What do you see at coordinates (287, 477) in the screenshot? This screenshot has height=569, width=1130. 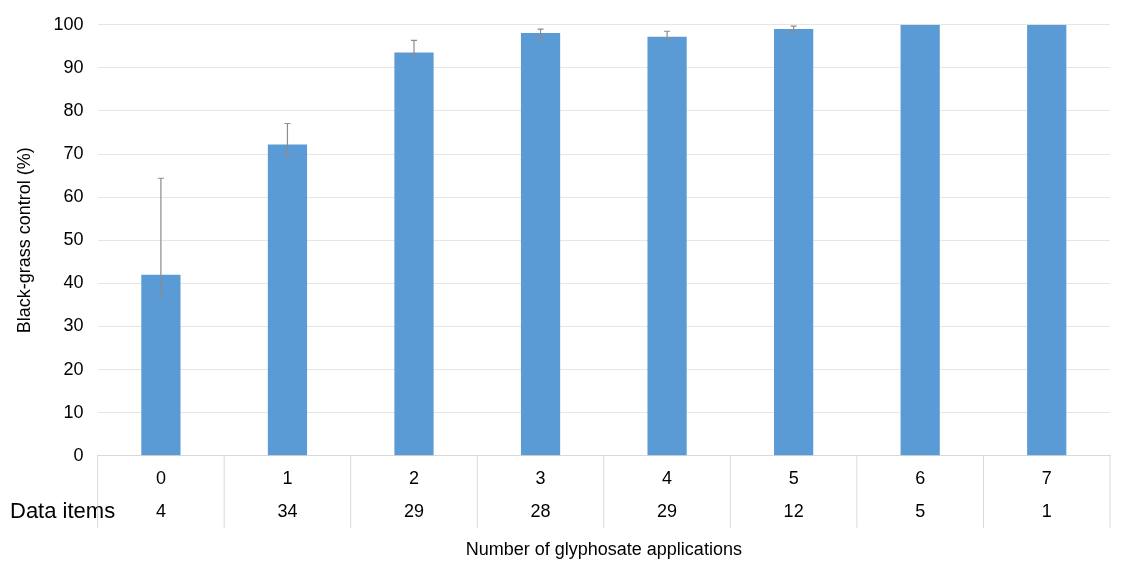 I see `x-tick-label: 1` at bounding box center [287, 477].